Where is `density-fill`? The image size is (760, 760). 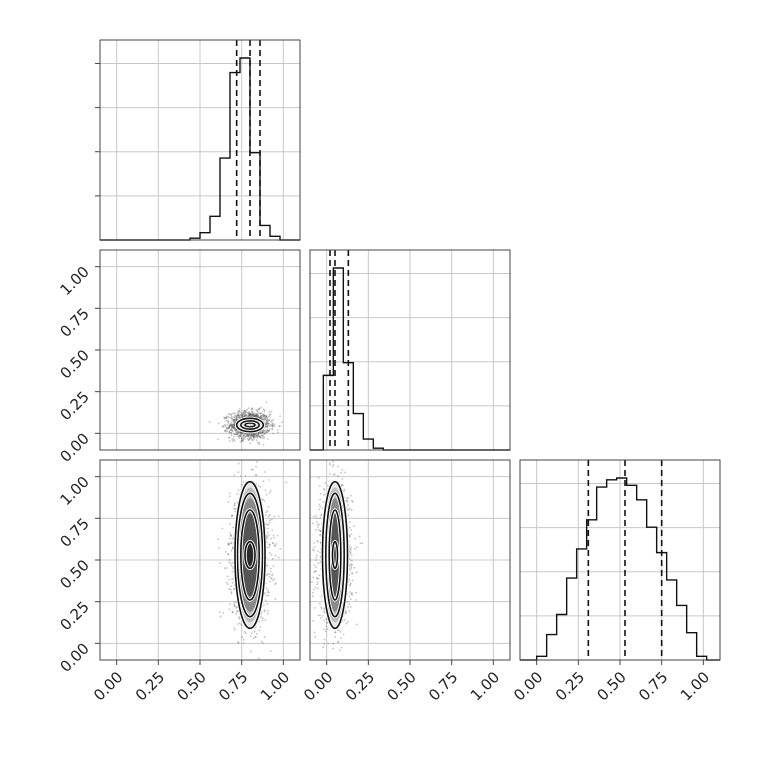
density-fill is located at coordinates (250, 555).